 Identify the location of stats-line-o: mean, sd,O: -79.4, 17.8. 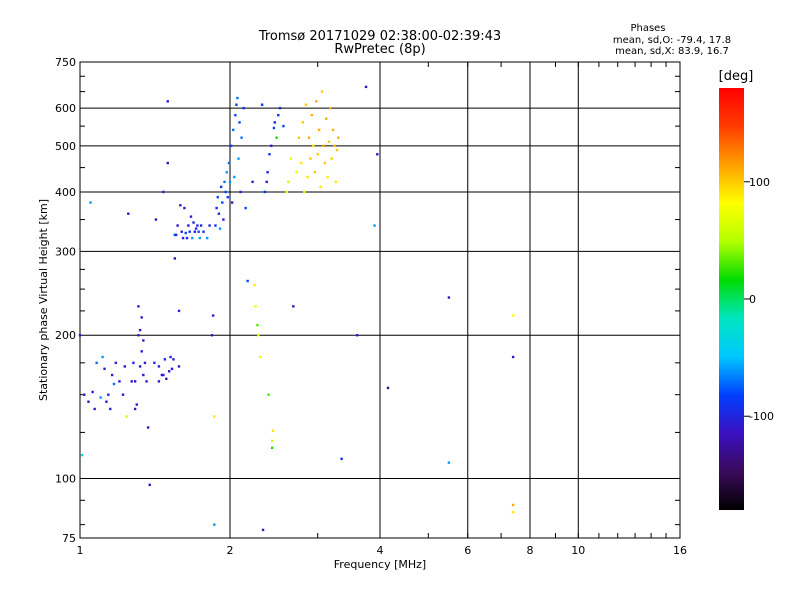
(672, 40).